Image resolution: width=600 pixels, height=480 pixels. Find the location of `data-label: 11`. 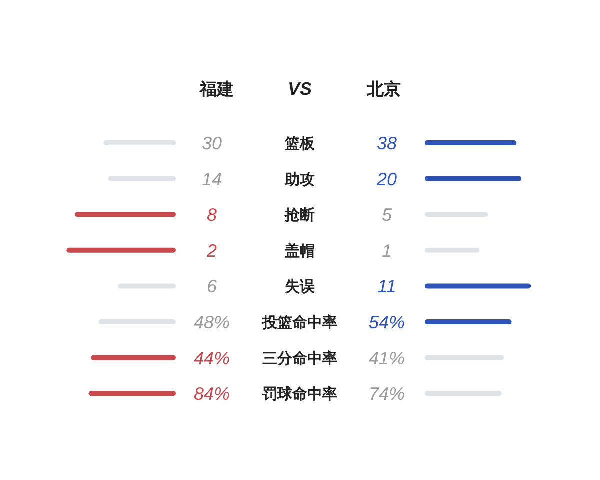

data-label: 11 is located at coordinates (387, 286).